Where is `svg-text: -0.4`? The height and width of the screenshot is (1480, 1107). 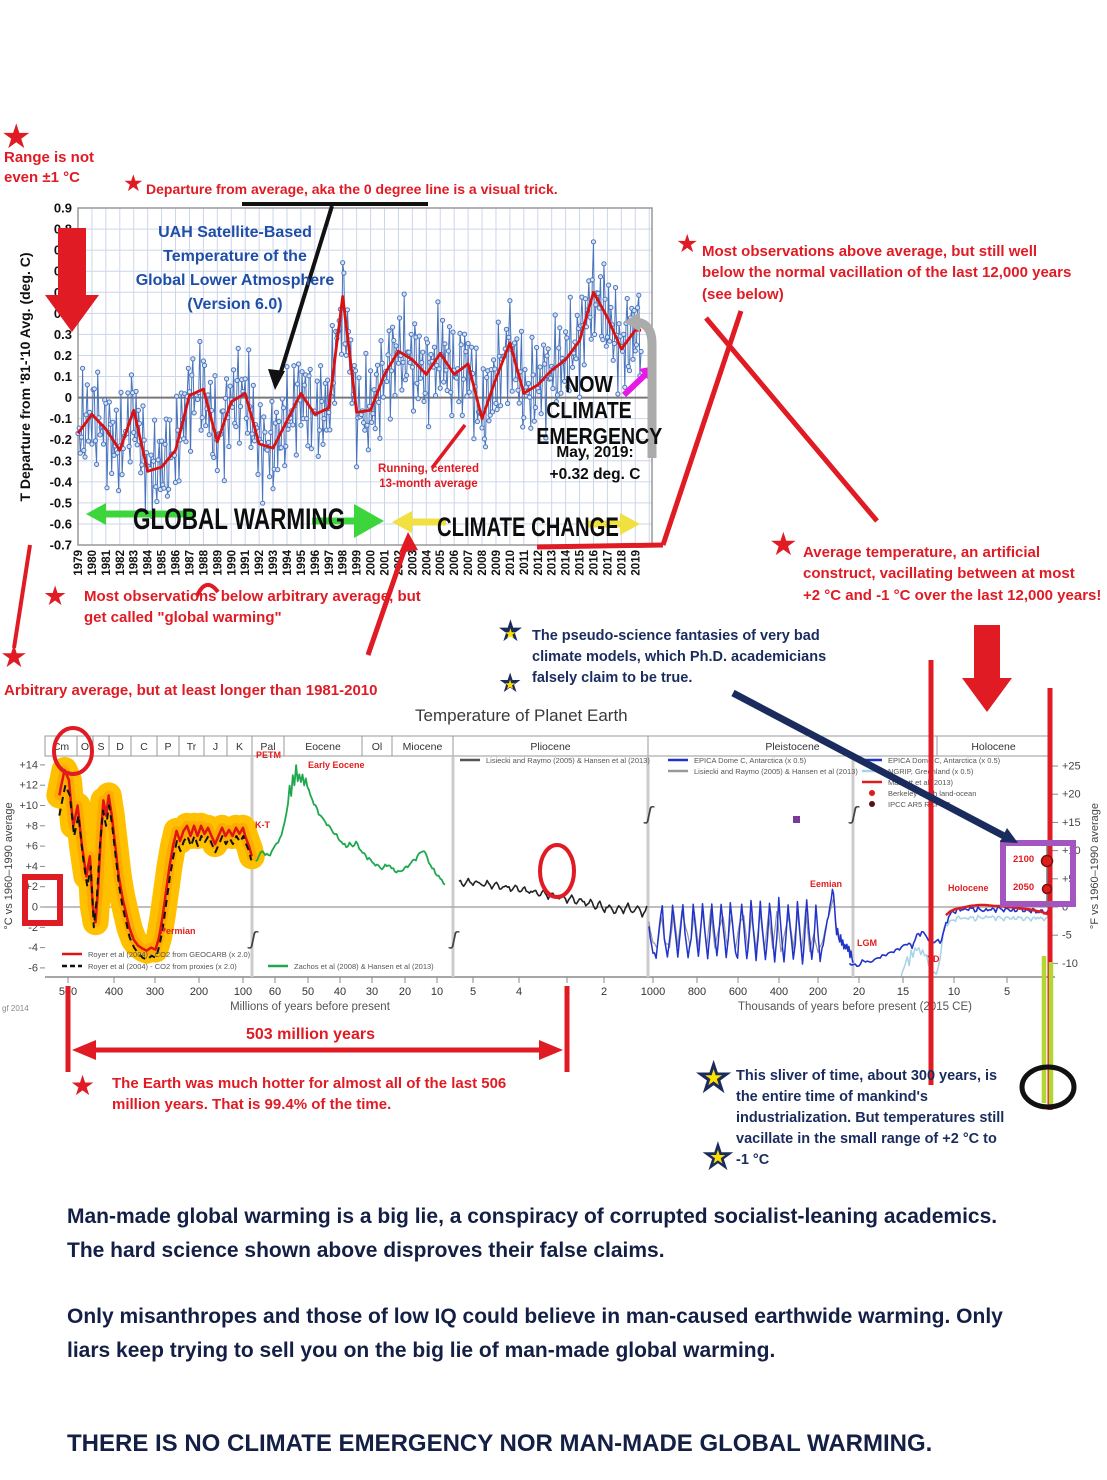 svg-text: -0.4 is located at coordinates (61, 481).